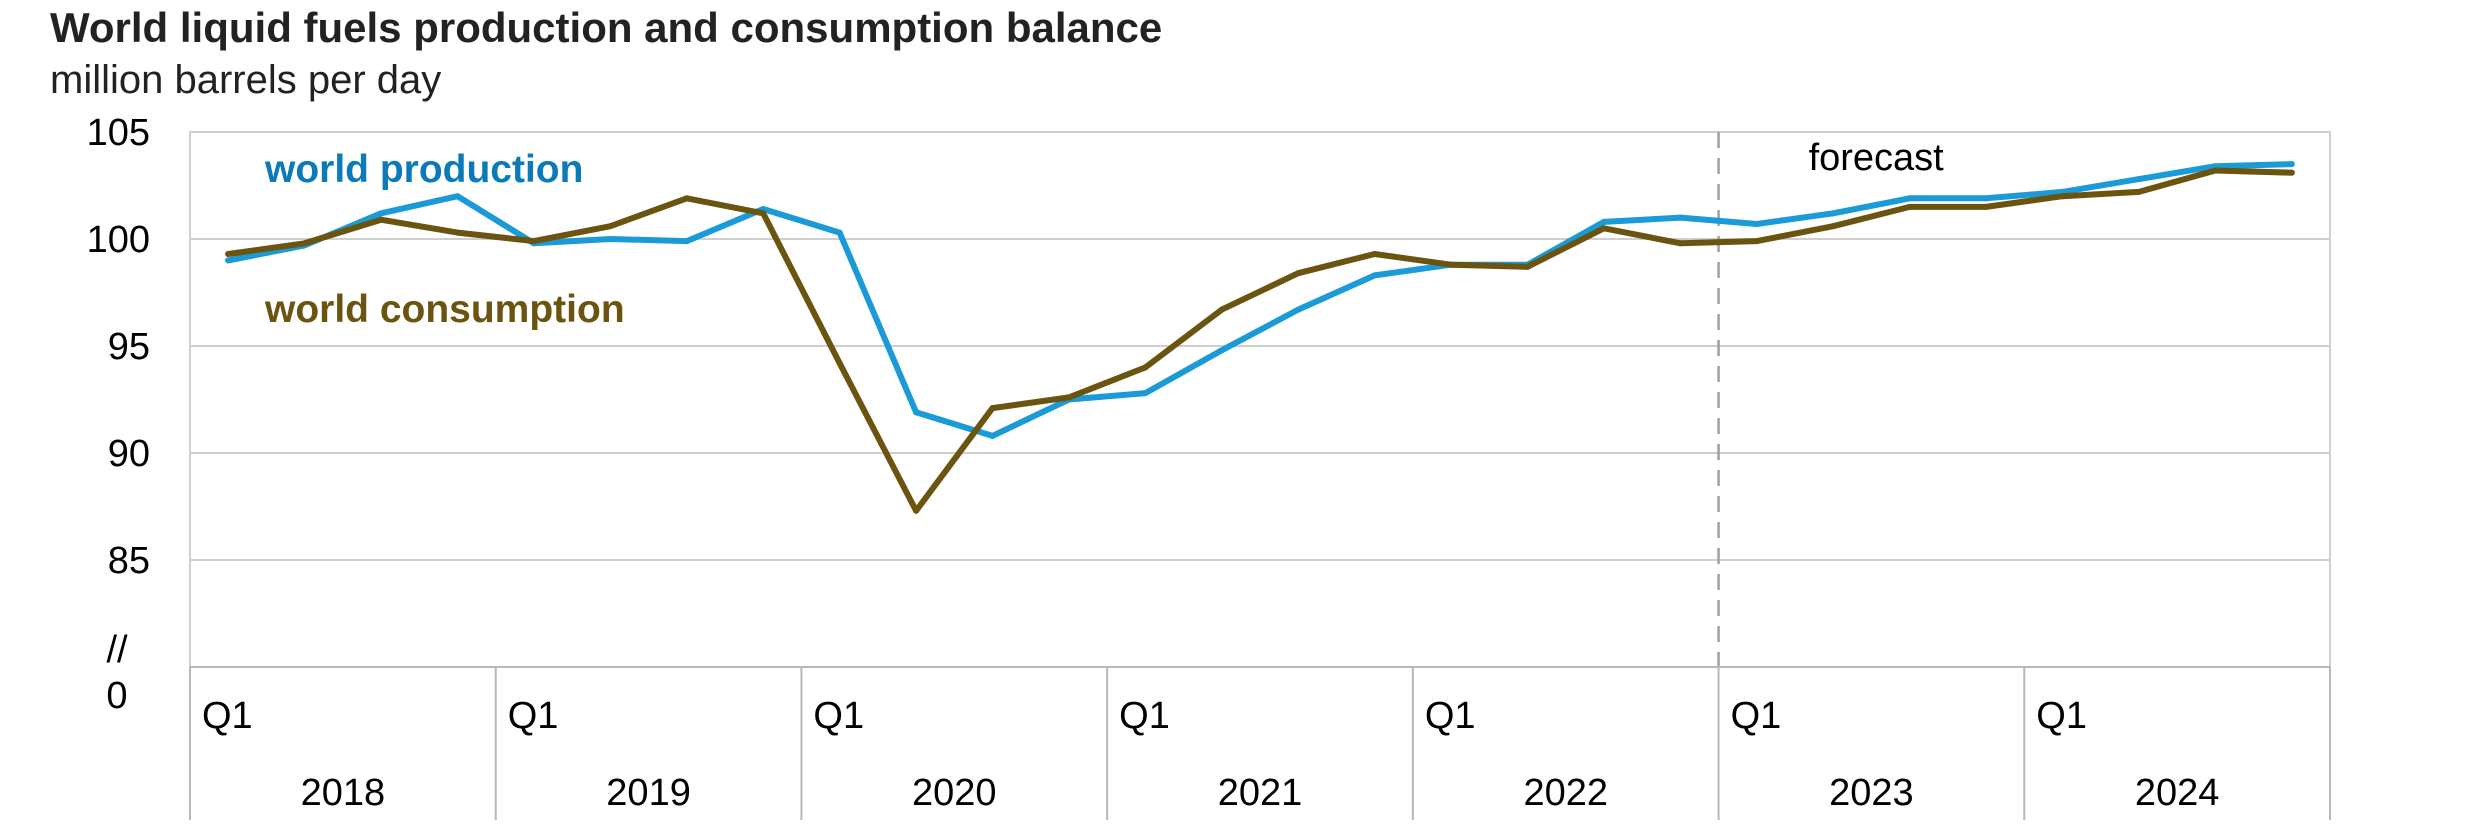 The width and height of the screenshot is (2465, 838). I want to click on year-label: 2020, so click(954, 793).